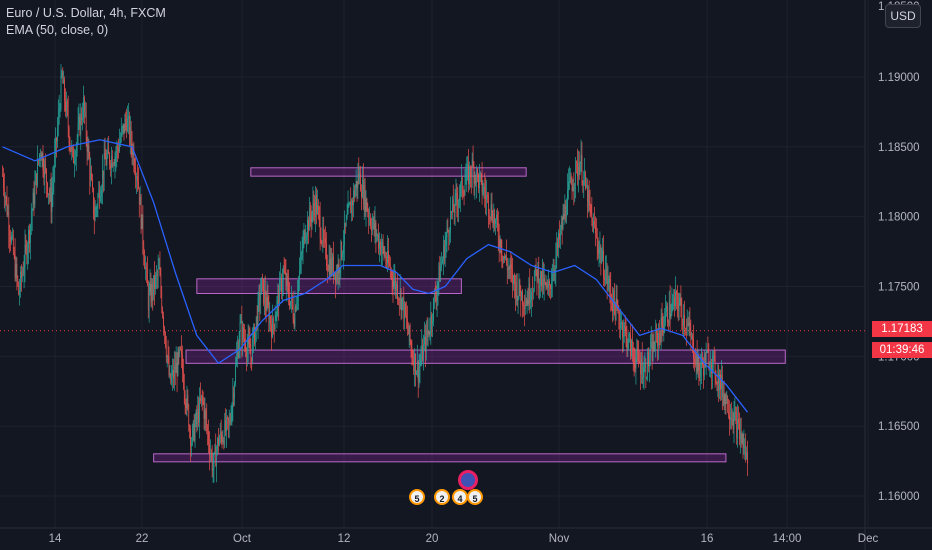 The width and height of the screenshot is (932, 550). Describe the element at coordinates (142, 539) in the screenshot. I see `x-tick-label: 22` at that location.